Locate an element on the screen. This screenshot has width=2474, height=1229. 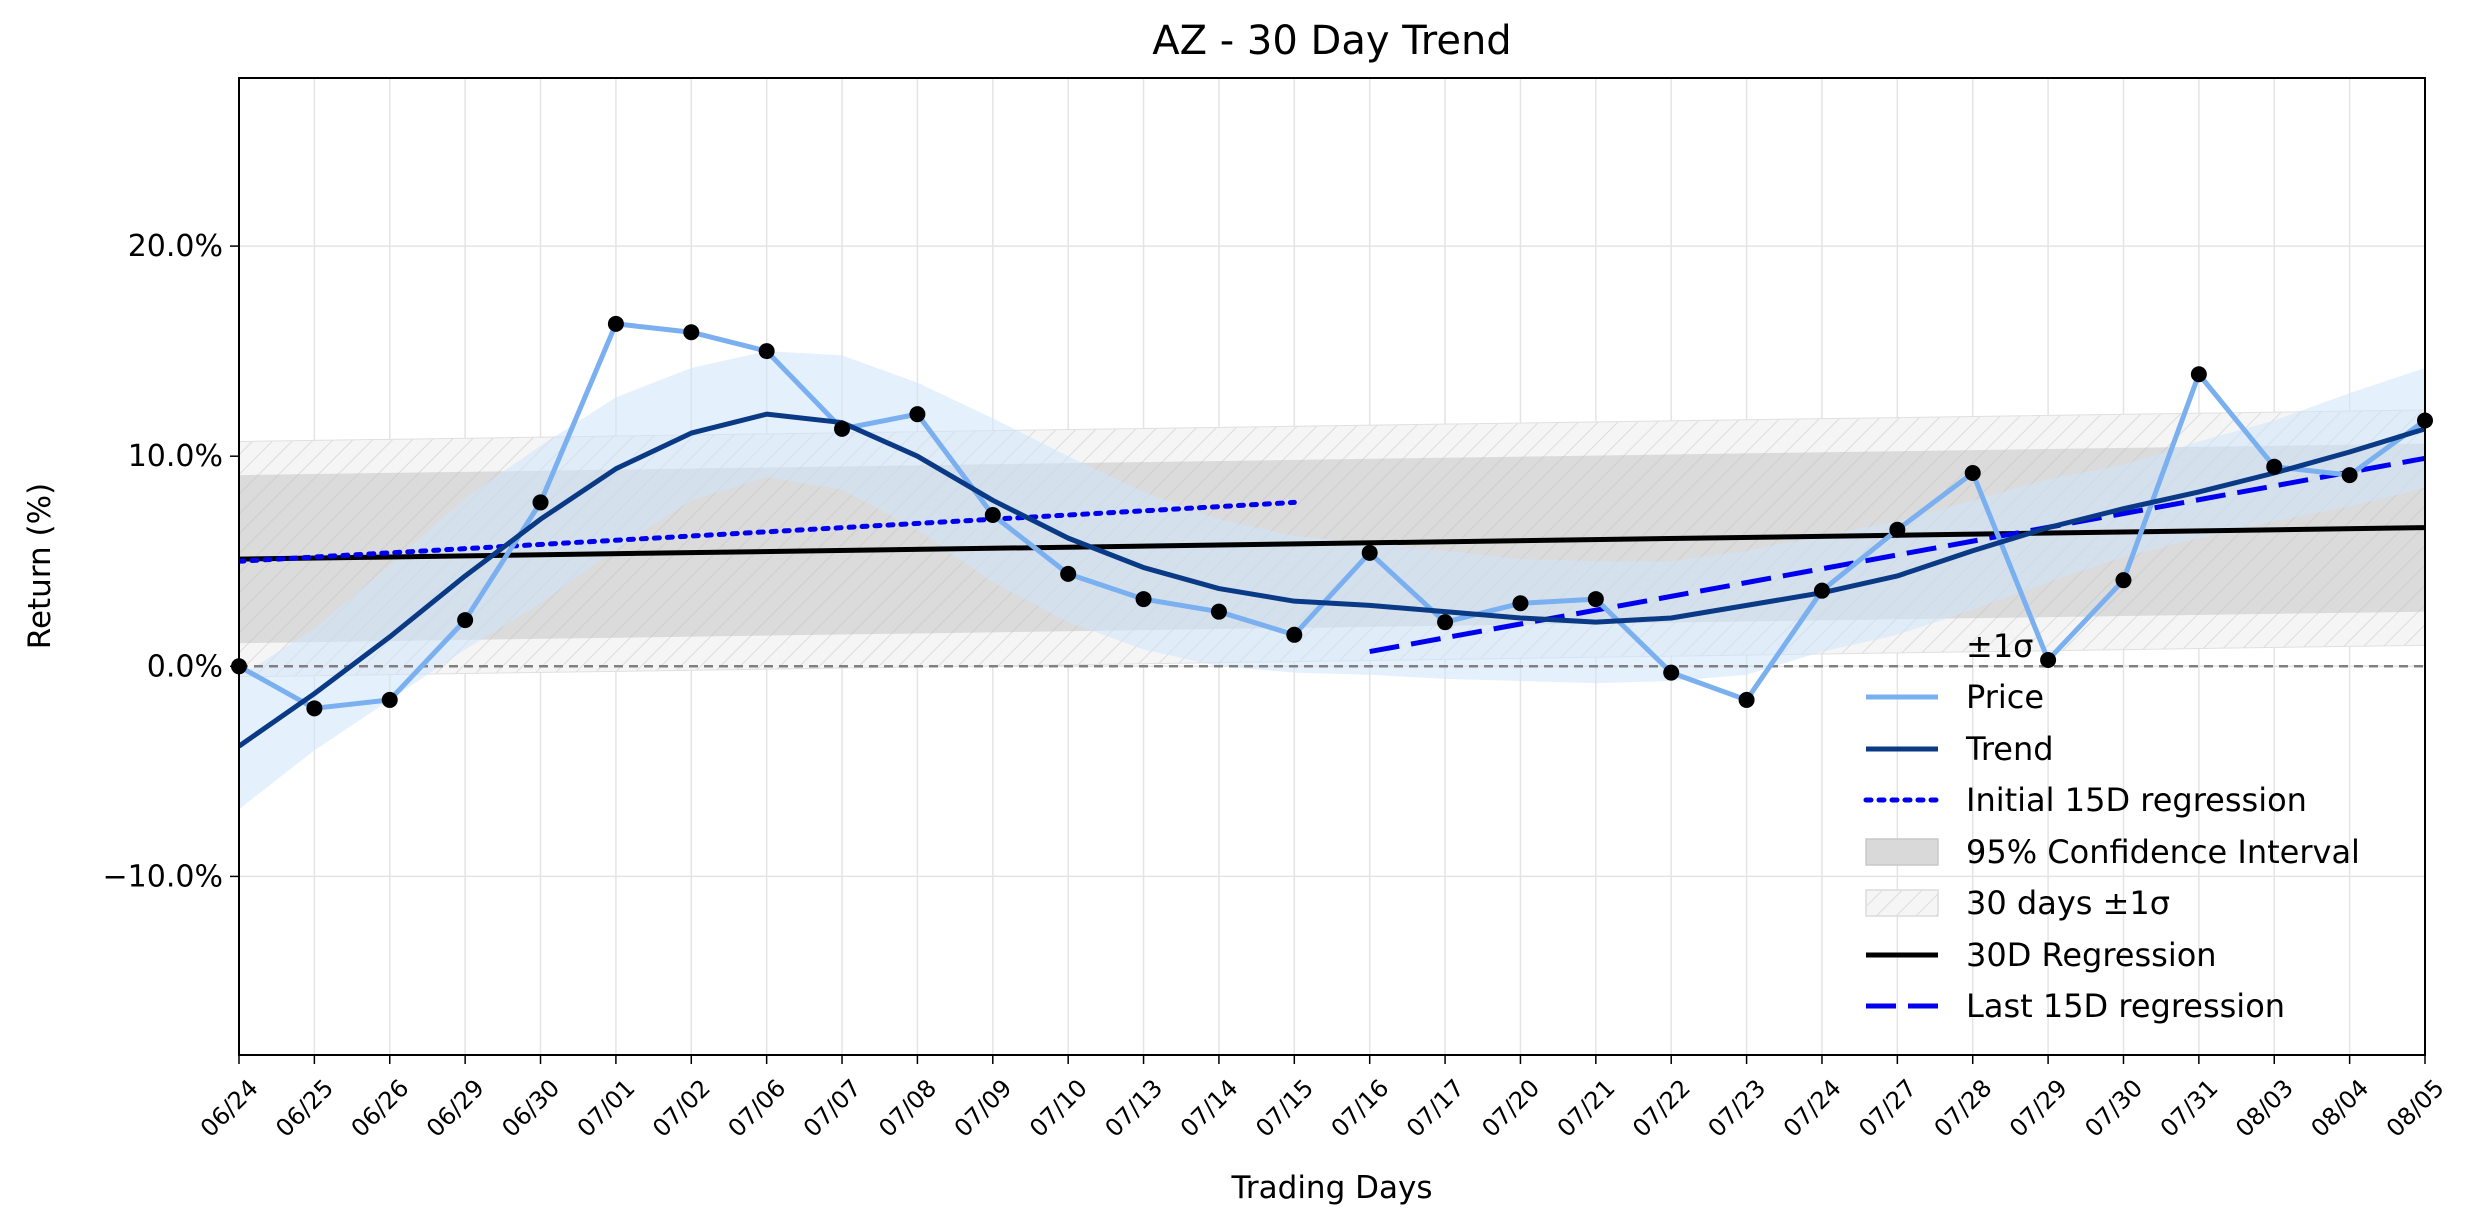
legend-item: 95% Confidence Interval is located at coordinates (2112, 852).